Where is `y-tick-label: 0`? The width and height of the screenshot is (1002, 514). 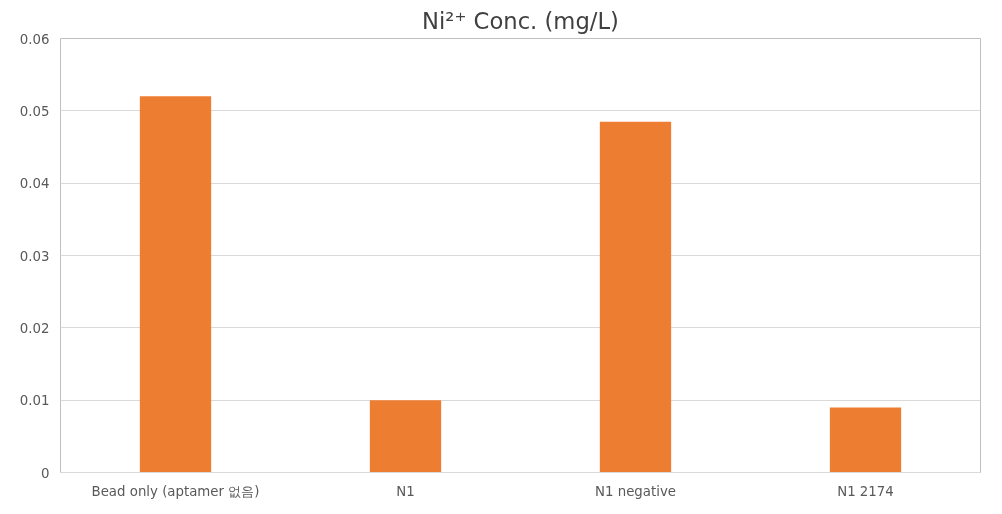 y-tick-label: 0 is located at coordinates (45, 473).